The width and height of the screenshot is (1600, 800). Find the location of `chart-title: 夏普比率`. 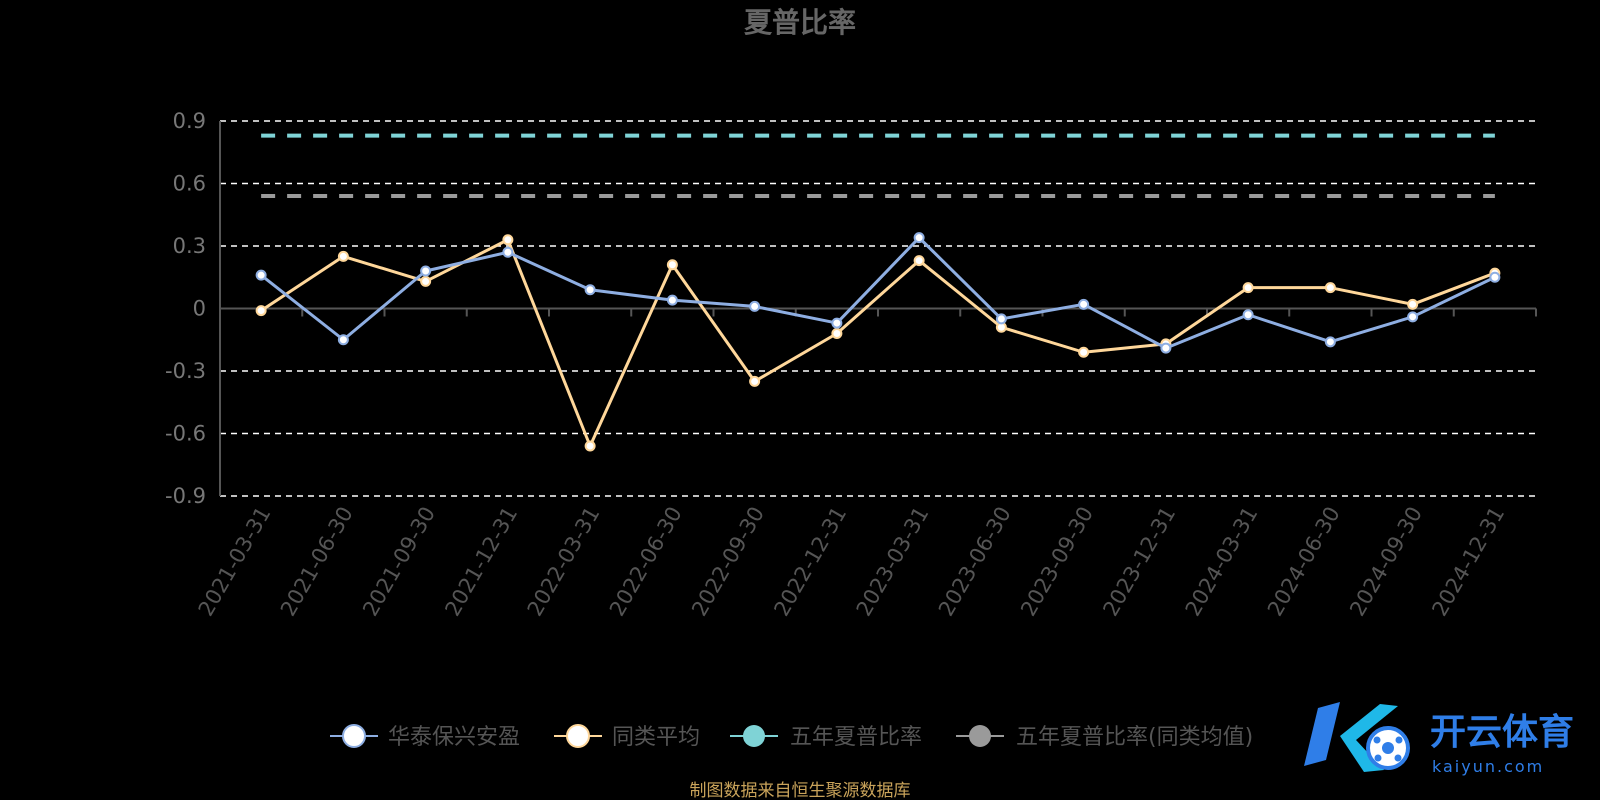

chart-title: 夏普比率 is located at coordinates (800, 22).